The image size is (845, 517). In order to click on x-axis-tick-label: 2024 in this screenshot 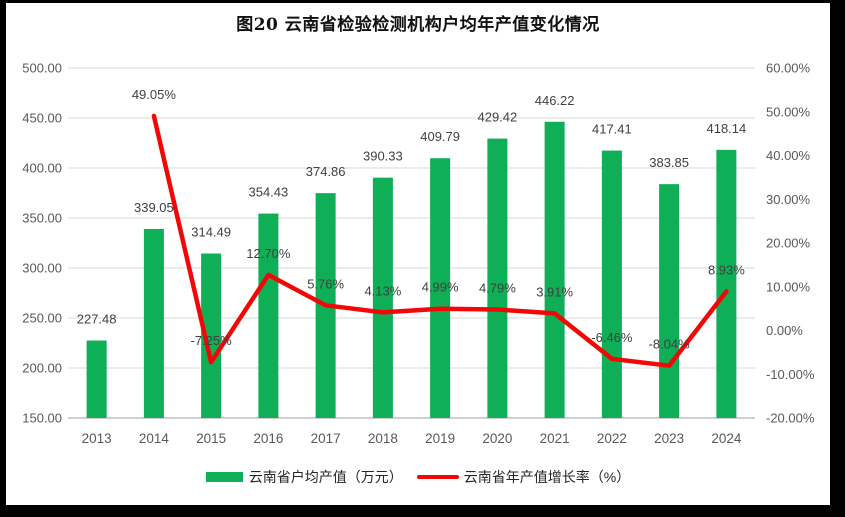, I will do `click(726, 438)`.